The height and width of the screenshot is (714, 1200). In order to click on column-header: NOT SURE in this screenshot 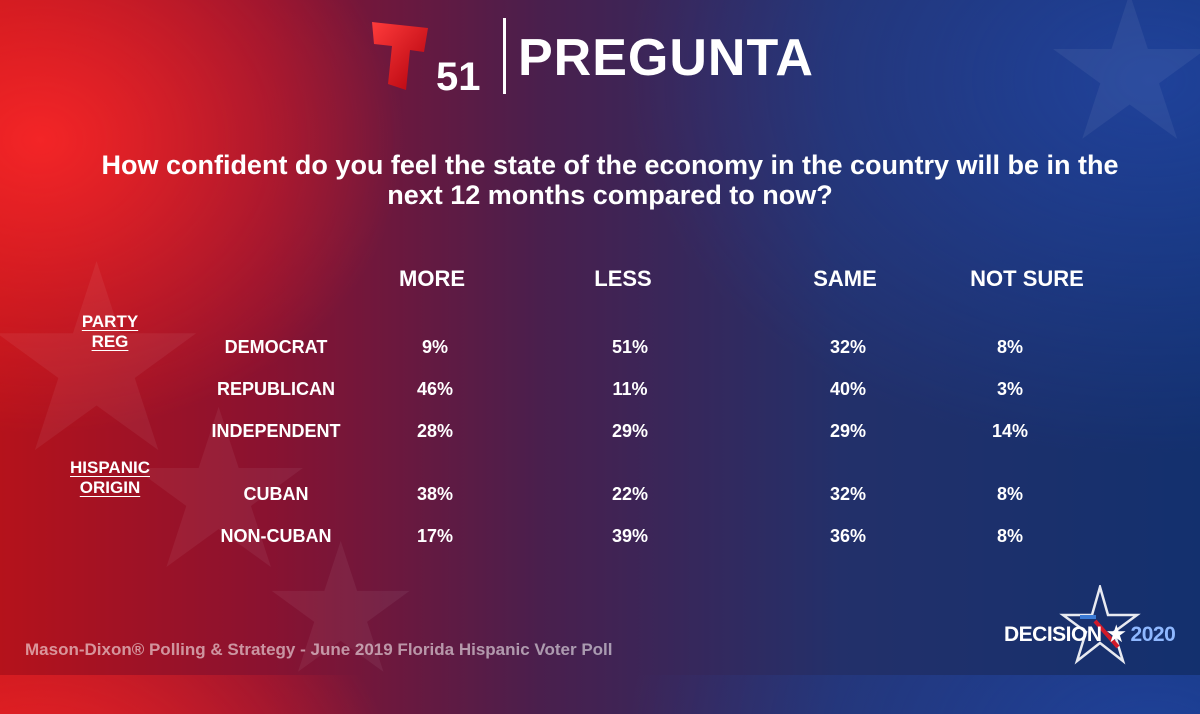, I will do `click(1027, 278)`.